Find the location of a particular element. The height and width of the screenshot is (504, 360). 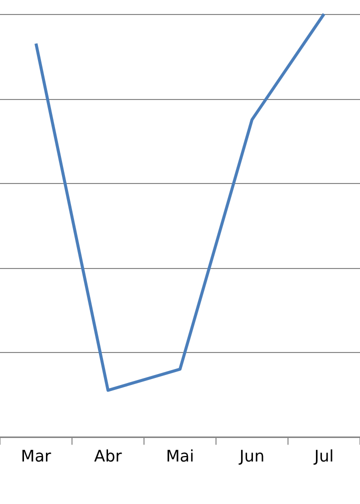

x-tick-label: Mai is located at coordinates (180, 456).